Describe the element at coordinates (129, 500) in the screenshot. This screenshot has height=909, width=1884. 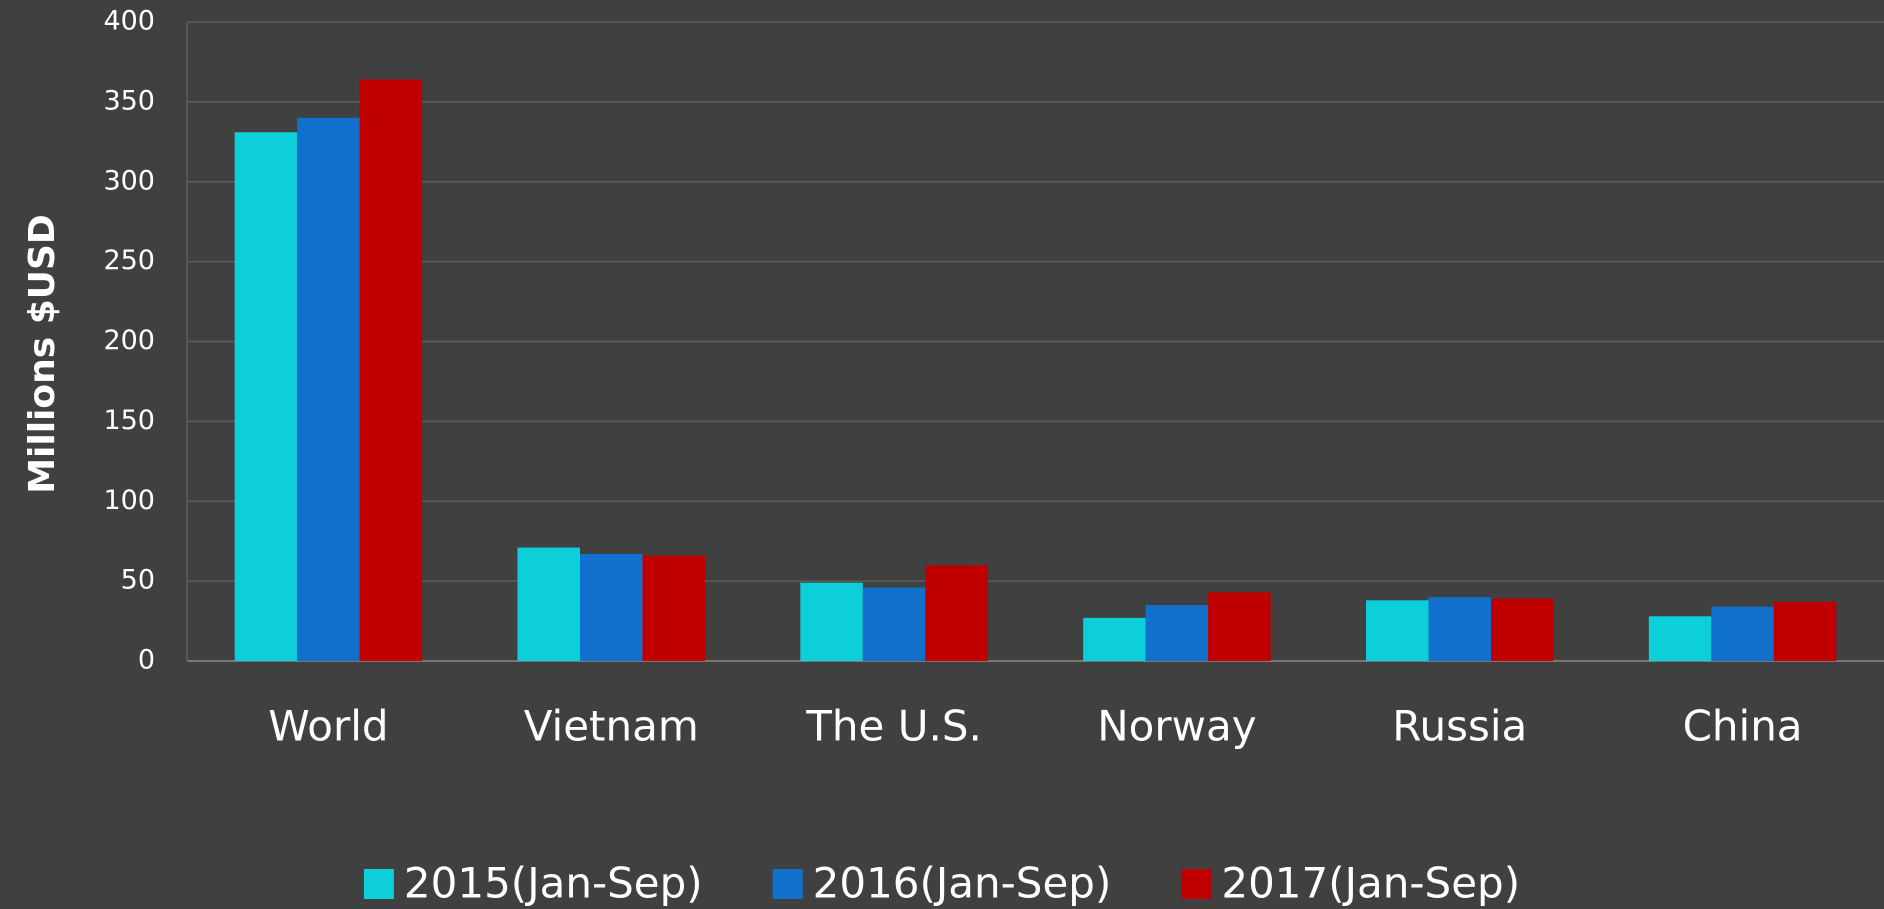
I see `y-tick-label: 100` at that location.